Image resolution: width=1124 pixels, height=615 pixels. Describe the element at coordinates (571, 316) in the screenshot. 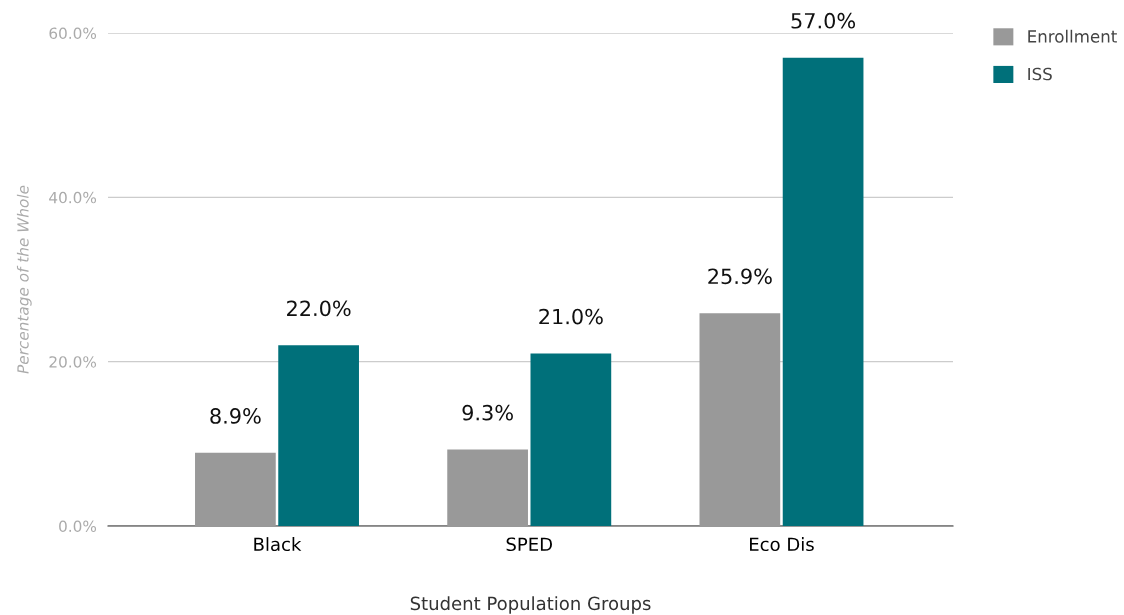

I see `data-label: 21.0%` at that location.